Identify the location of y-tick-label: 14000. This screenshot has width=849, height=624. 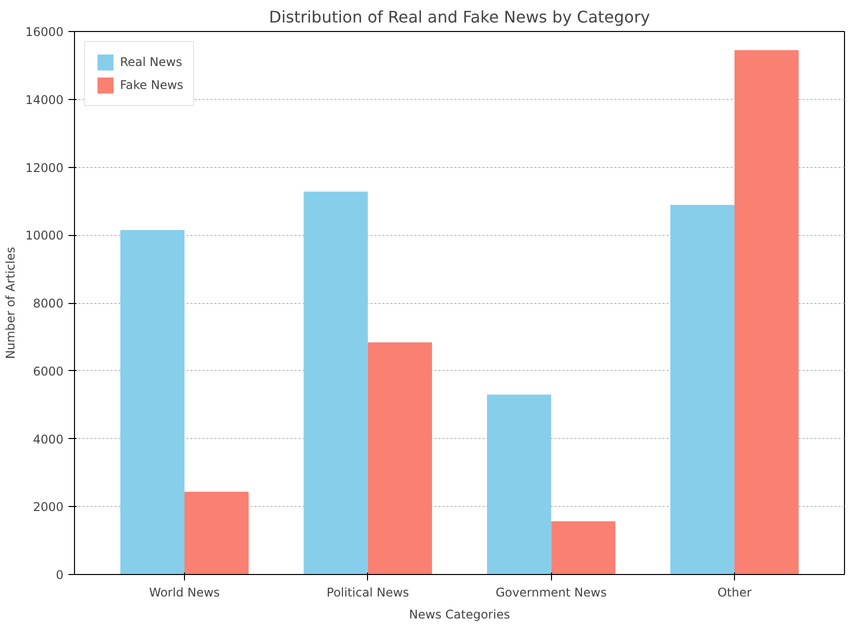
(44, 99).